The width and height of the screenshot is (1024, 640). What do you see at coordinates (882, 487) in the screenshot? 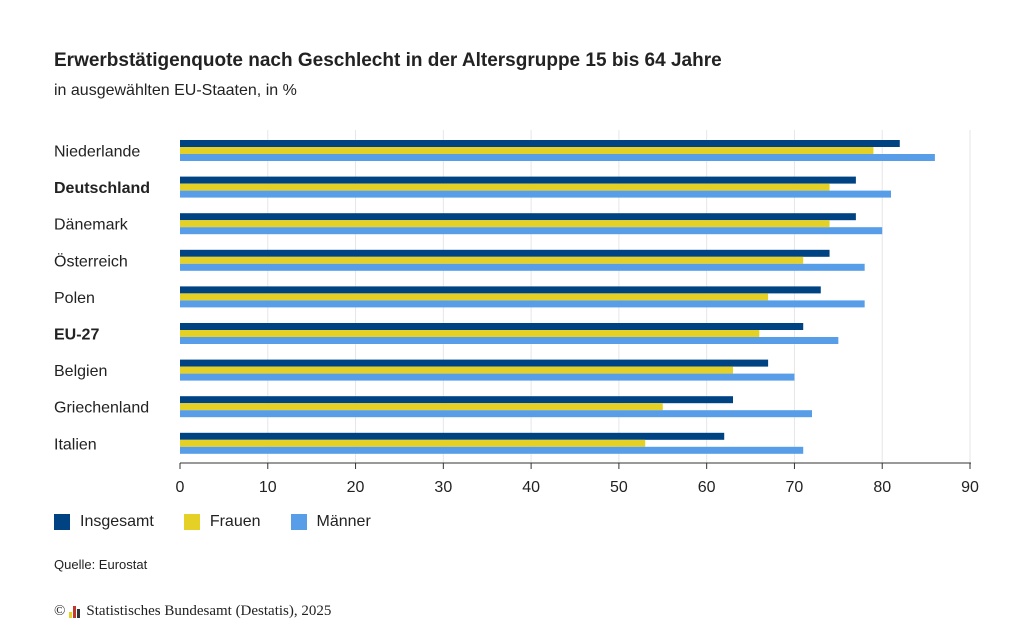
I see `x-tick-label: 80` at bounding box center [882, 487].